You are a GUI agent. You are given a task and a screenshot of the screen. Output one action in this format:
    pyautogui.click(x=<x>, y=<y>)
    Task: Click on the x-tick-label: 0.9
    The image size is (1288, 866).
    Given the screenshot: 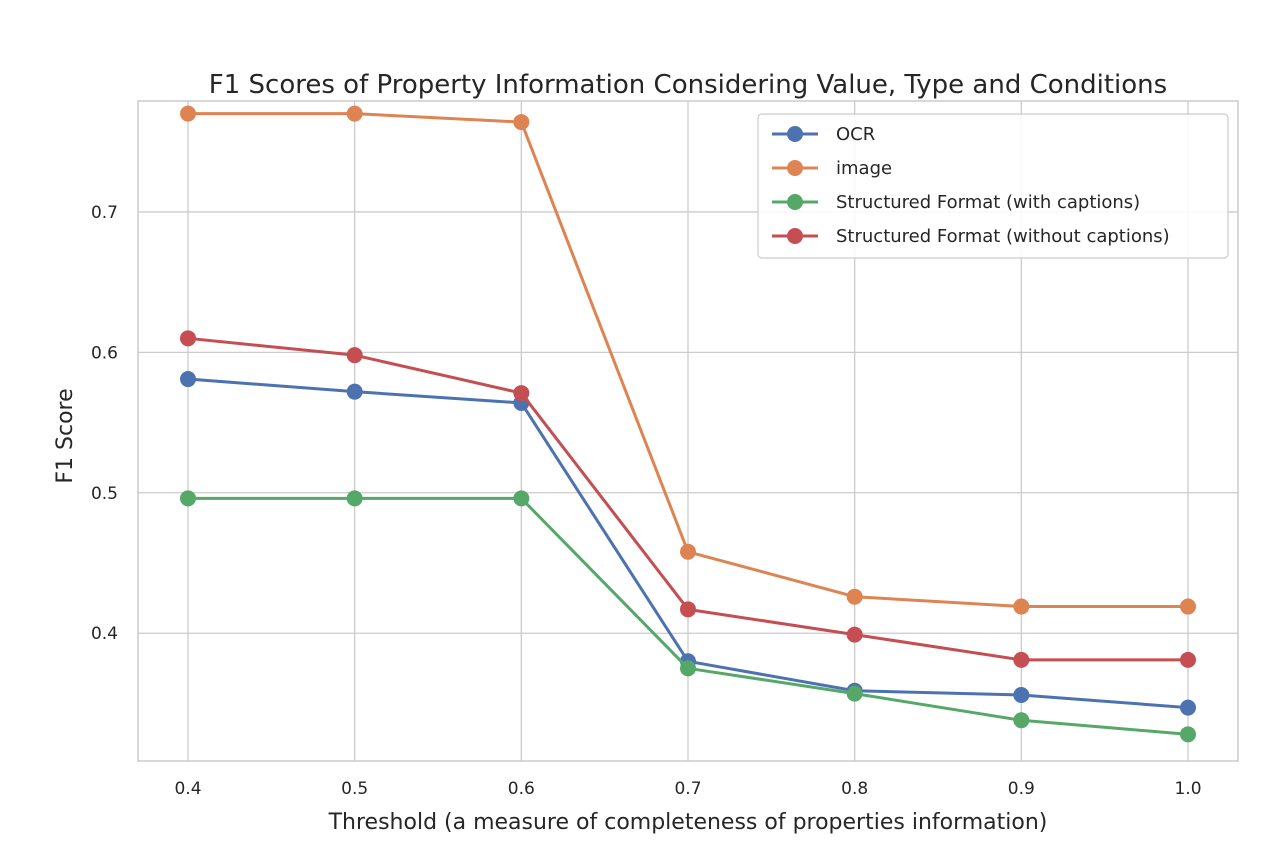 What is the action you would take?
    pyautogui.click(x=1021, y=789)
    